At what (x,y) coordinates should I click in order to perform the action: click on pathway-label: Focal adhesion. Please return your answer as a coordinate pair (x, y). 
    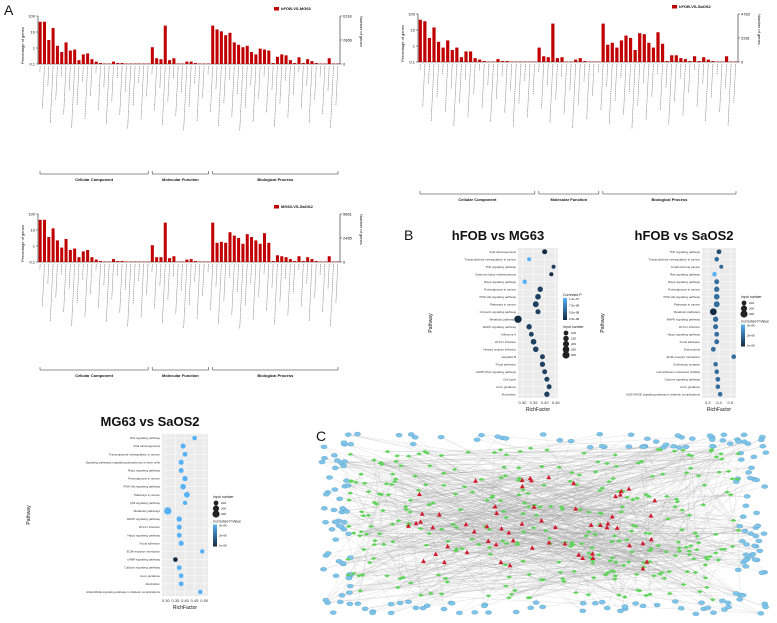
    Looking at the image, I should click on (506, 364).